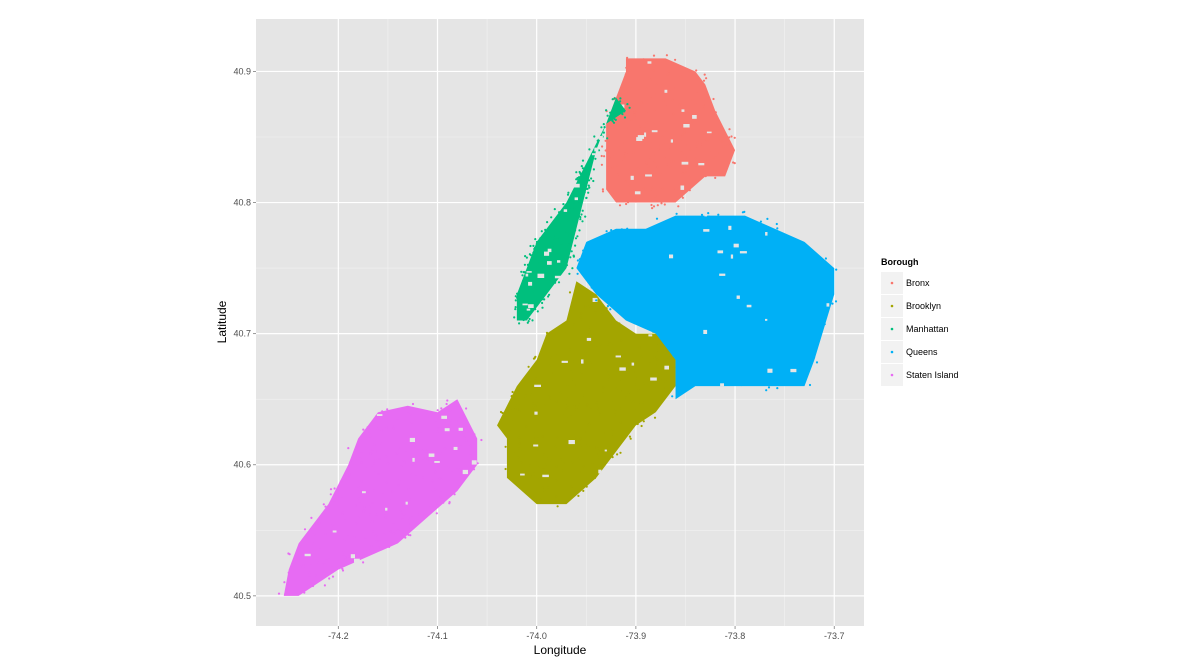 The width and height of the screenshot is (1200, 668). What do you see at coordinates (244, 333) in the screenshot?
I see `y-axis-ticks: 40.5 40.6 40.7 40.8 40.9` at bounding box center [244, 333].